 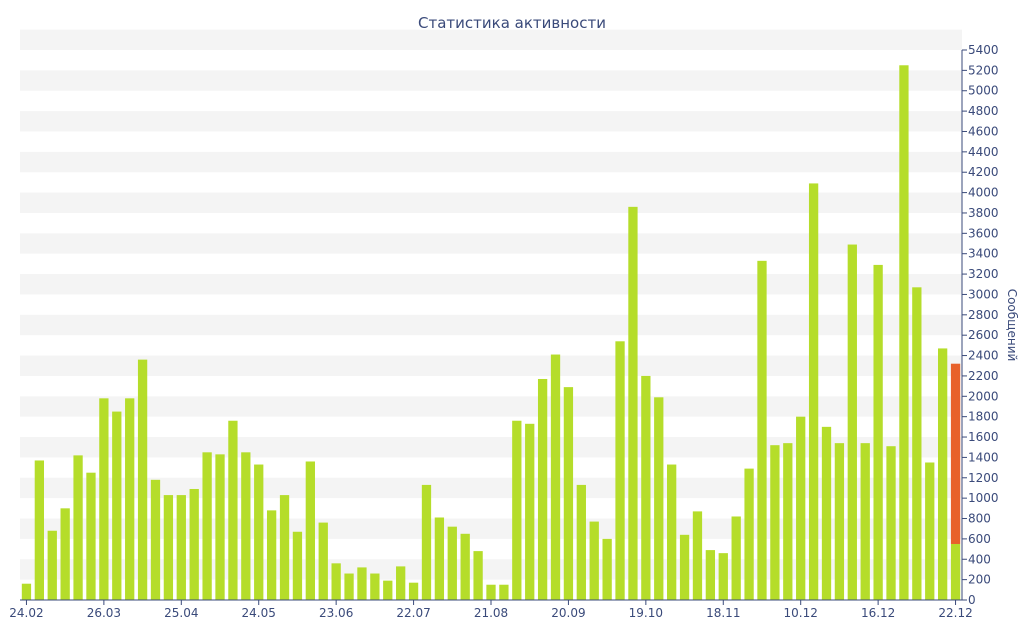 What do you see at coordinates (955, 613) in the screenshot?
I see `x-tick-label: 22.12` at bounding box center [955, 613].